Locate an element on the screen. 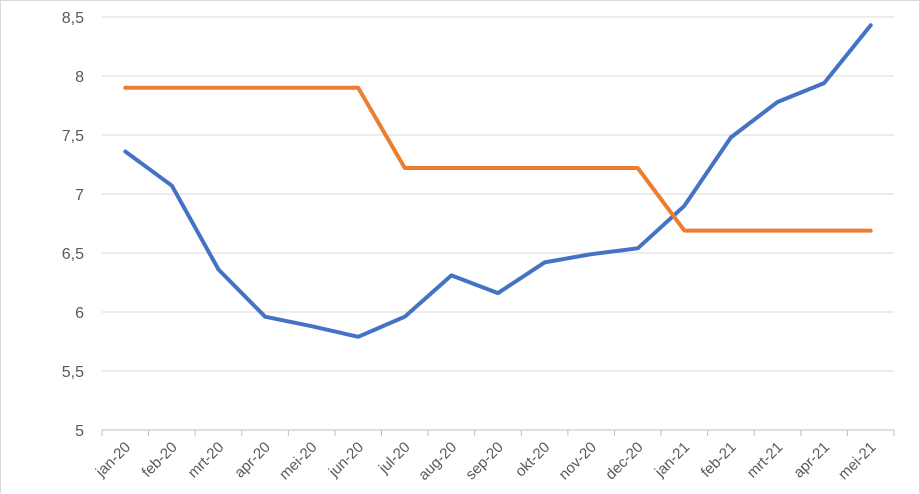  y-tick-label: 5,5 is located at coordinates (73, 372).